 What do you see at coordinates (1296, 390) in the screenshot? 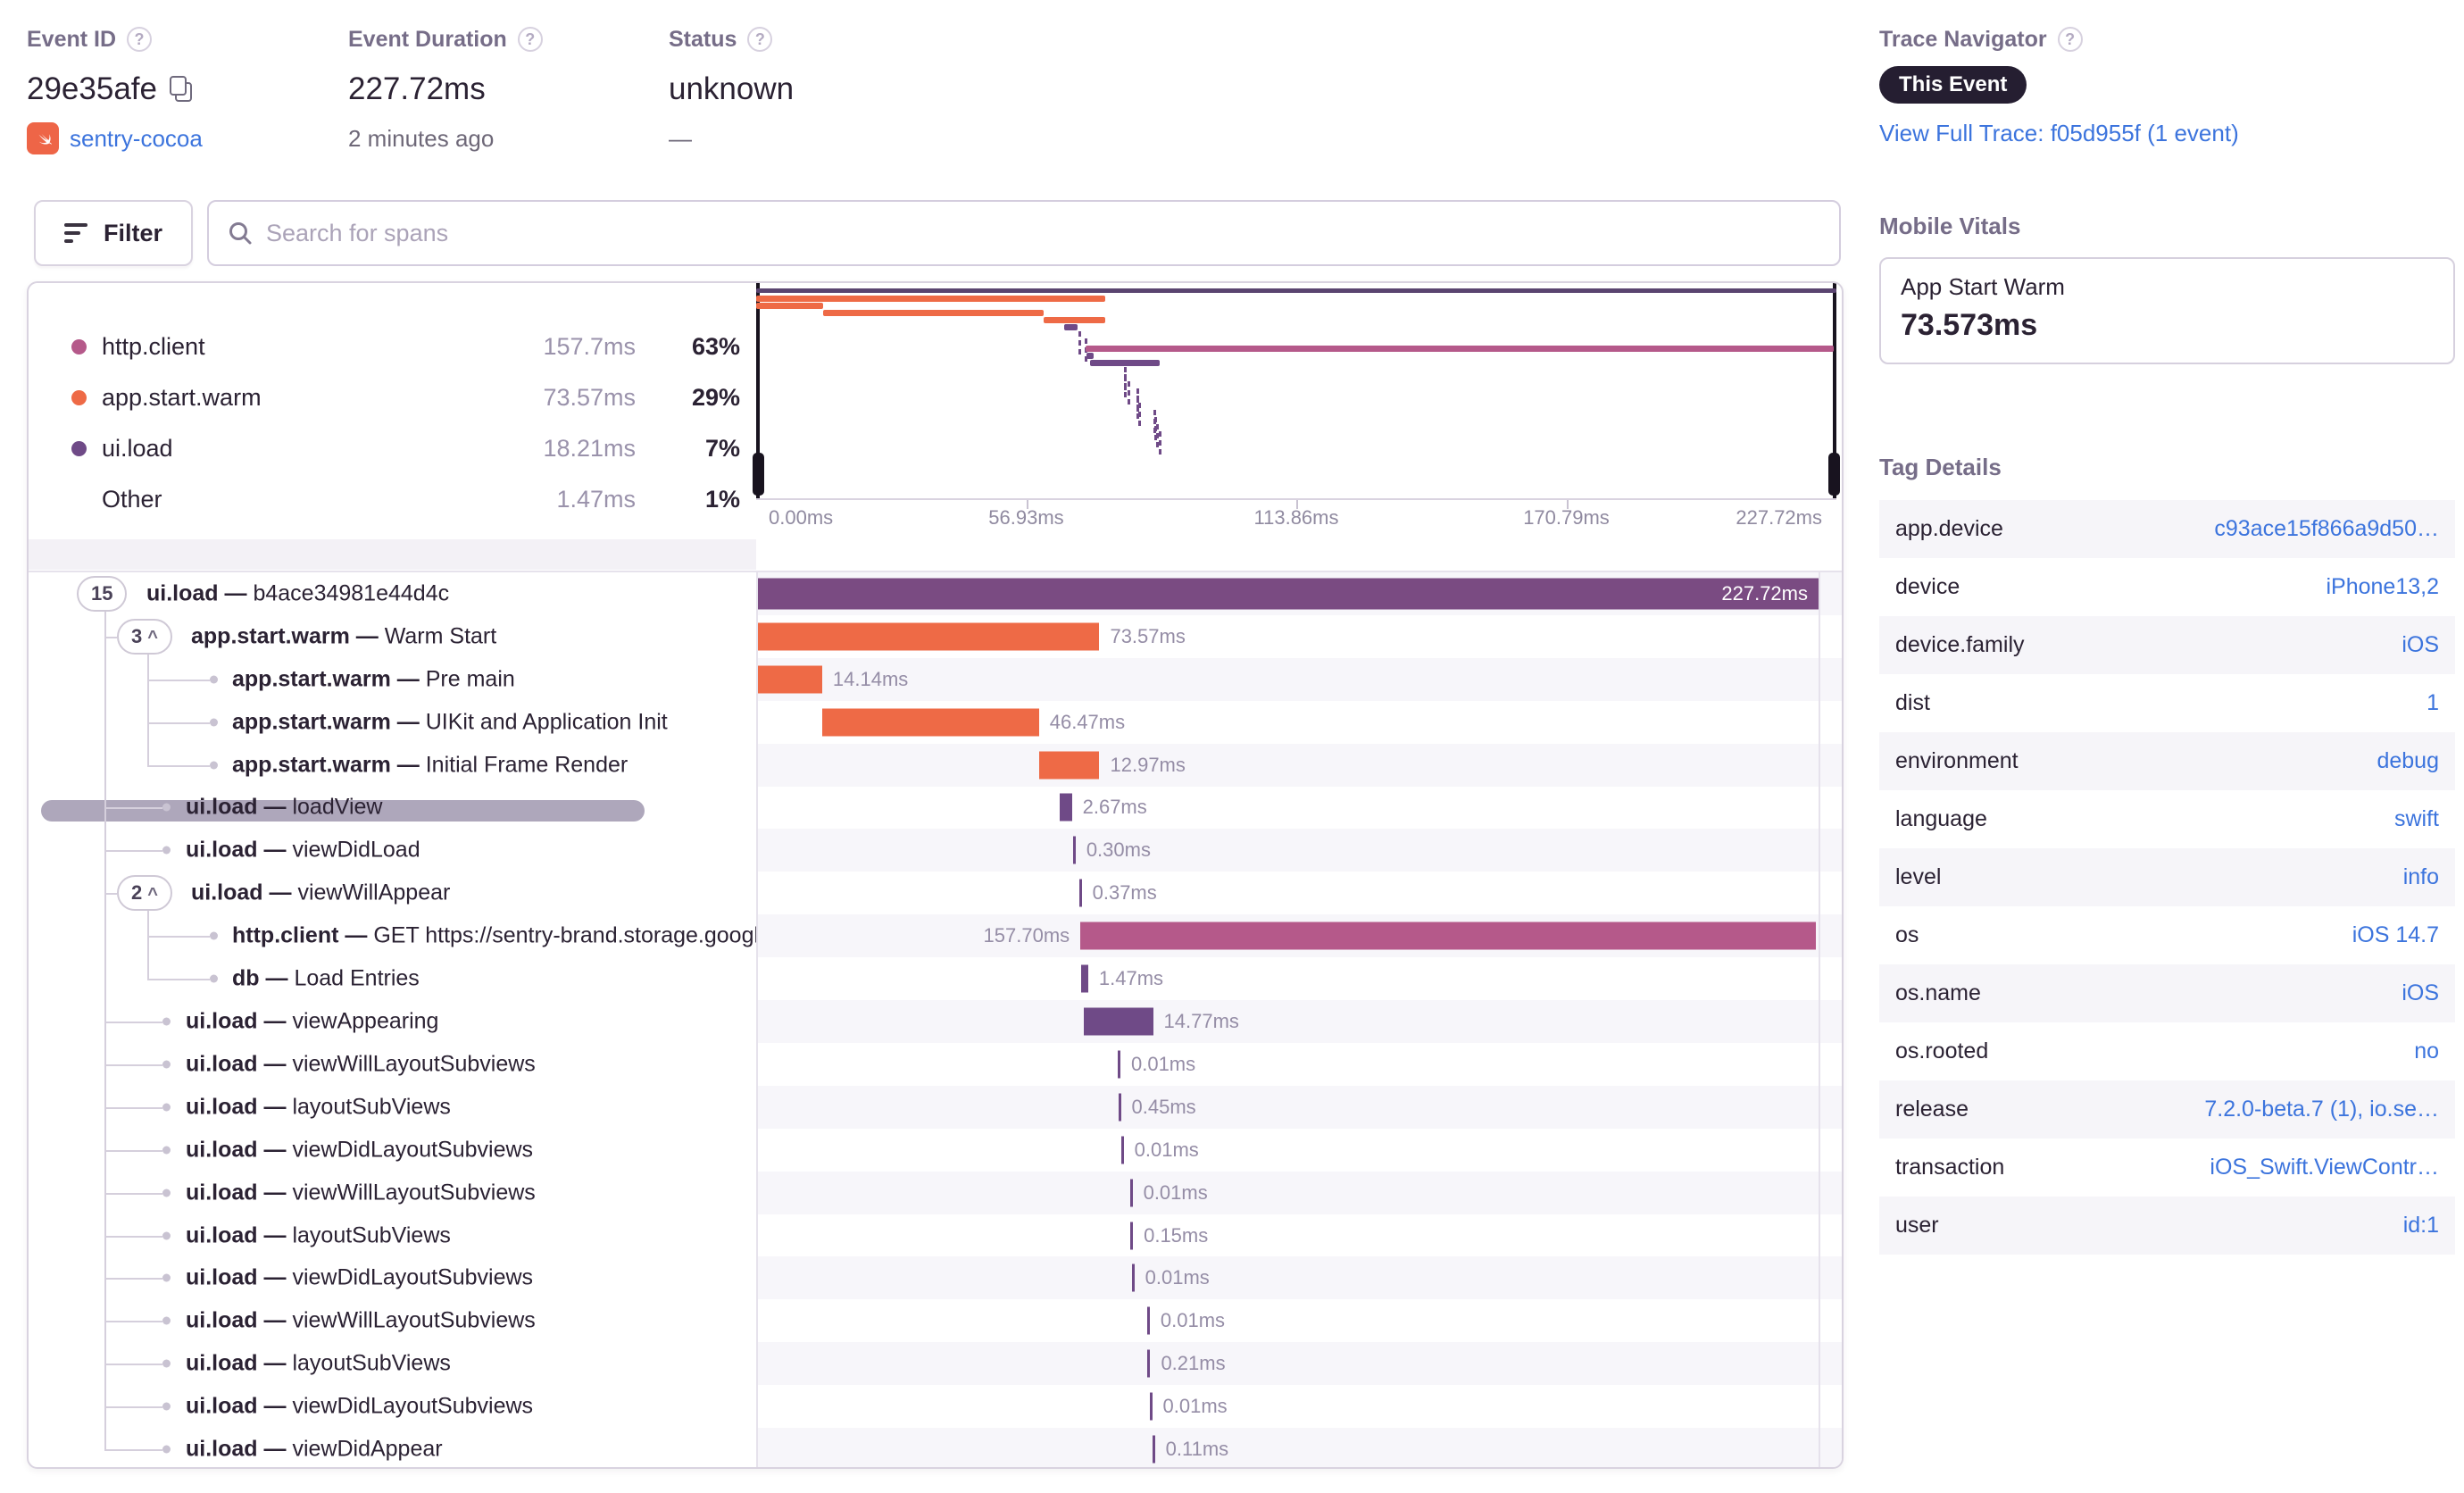
I see `trace-minimap` at bounding box center [1296, 390].